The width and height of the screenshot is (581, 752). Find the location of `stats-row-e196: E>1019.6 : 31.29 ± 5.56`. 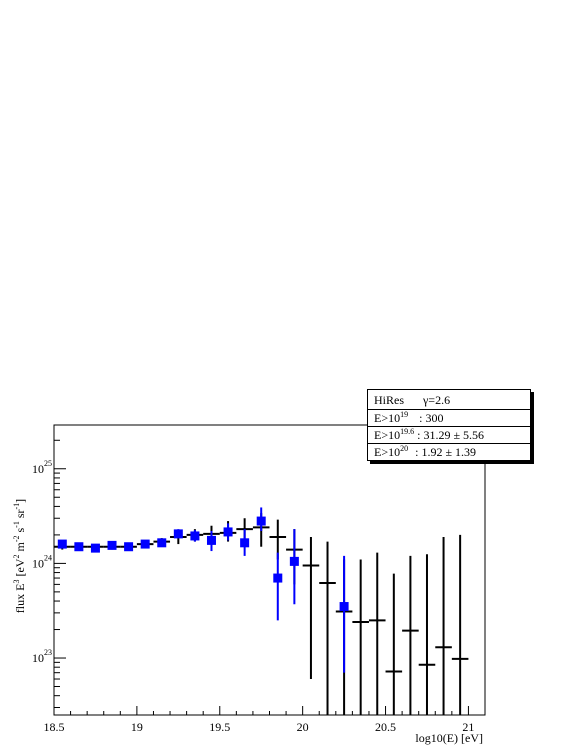

stats-row-e196: E>1019.6 : 31.29 ± 5.56 is located at coordinates (429, 435).